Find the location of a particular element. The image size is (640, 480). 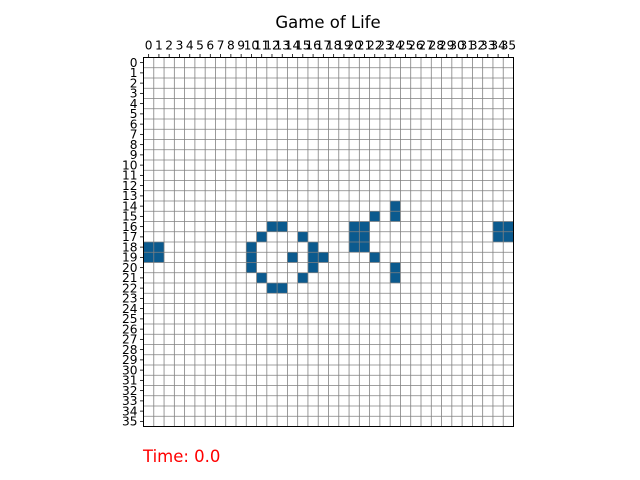

x-tick-label: 30 is located at coordinates (457, 46).